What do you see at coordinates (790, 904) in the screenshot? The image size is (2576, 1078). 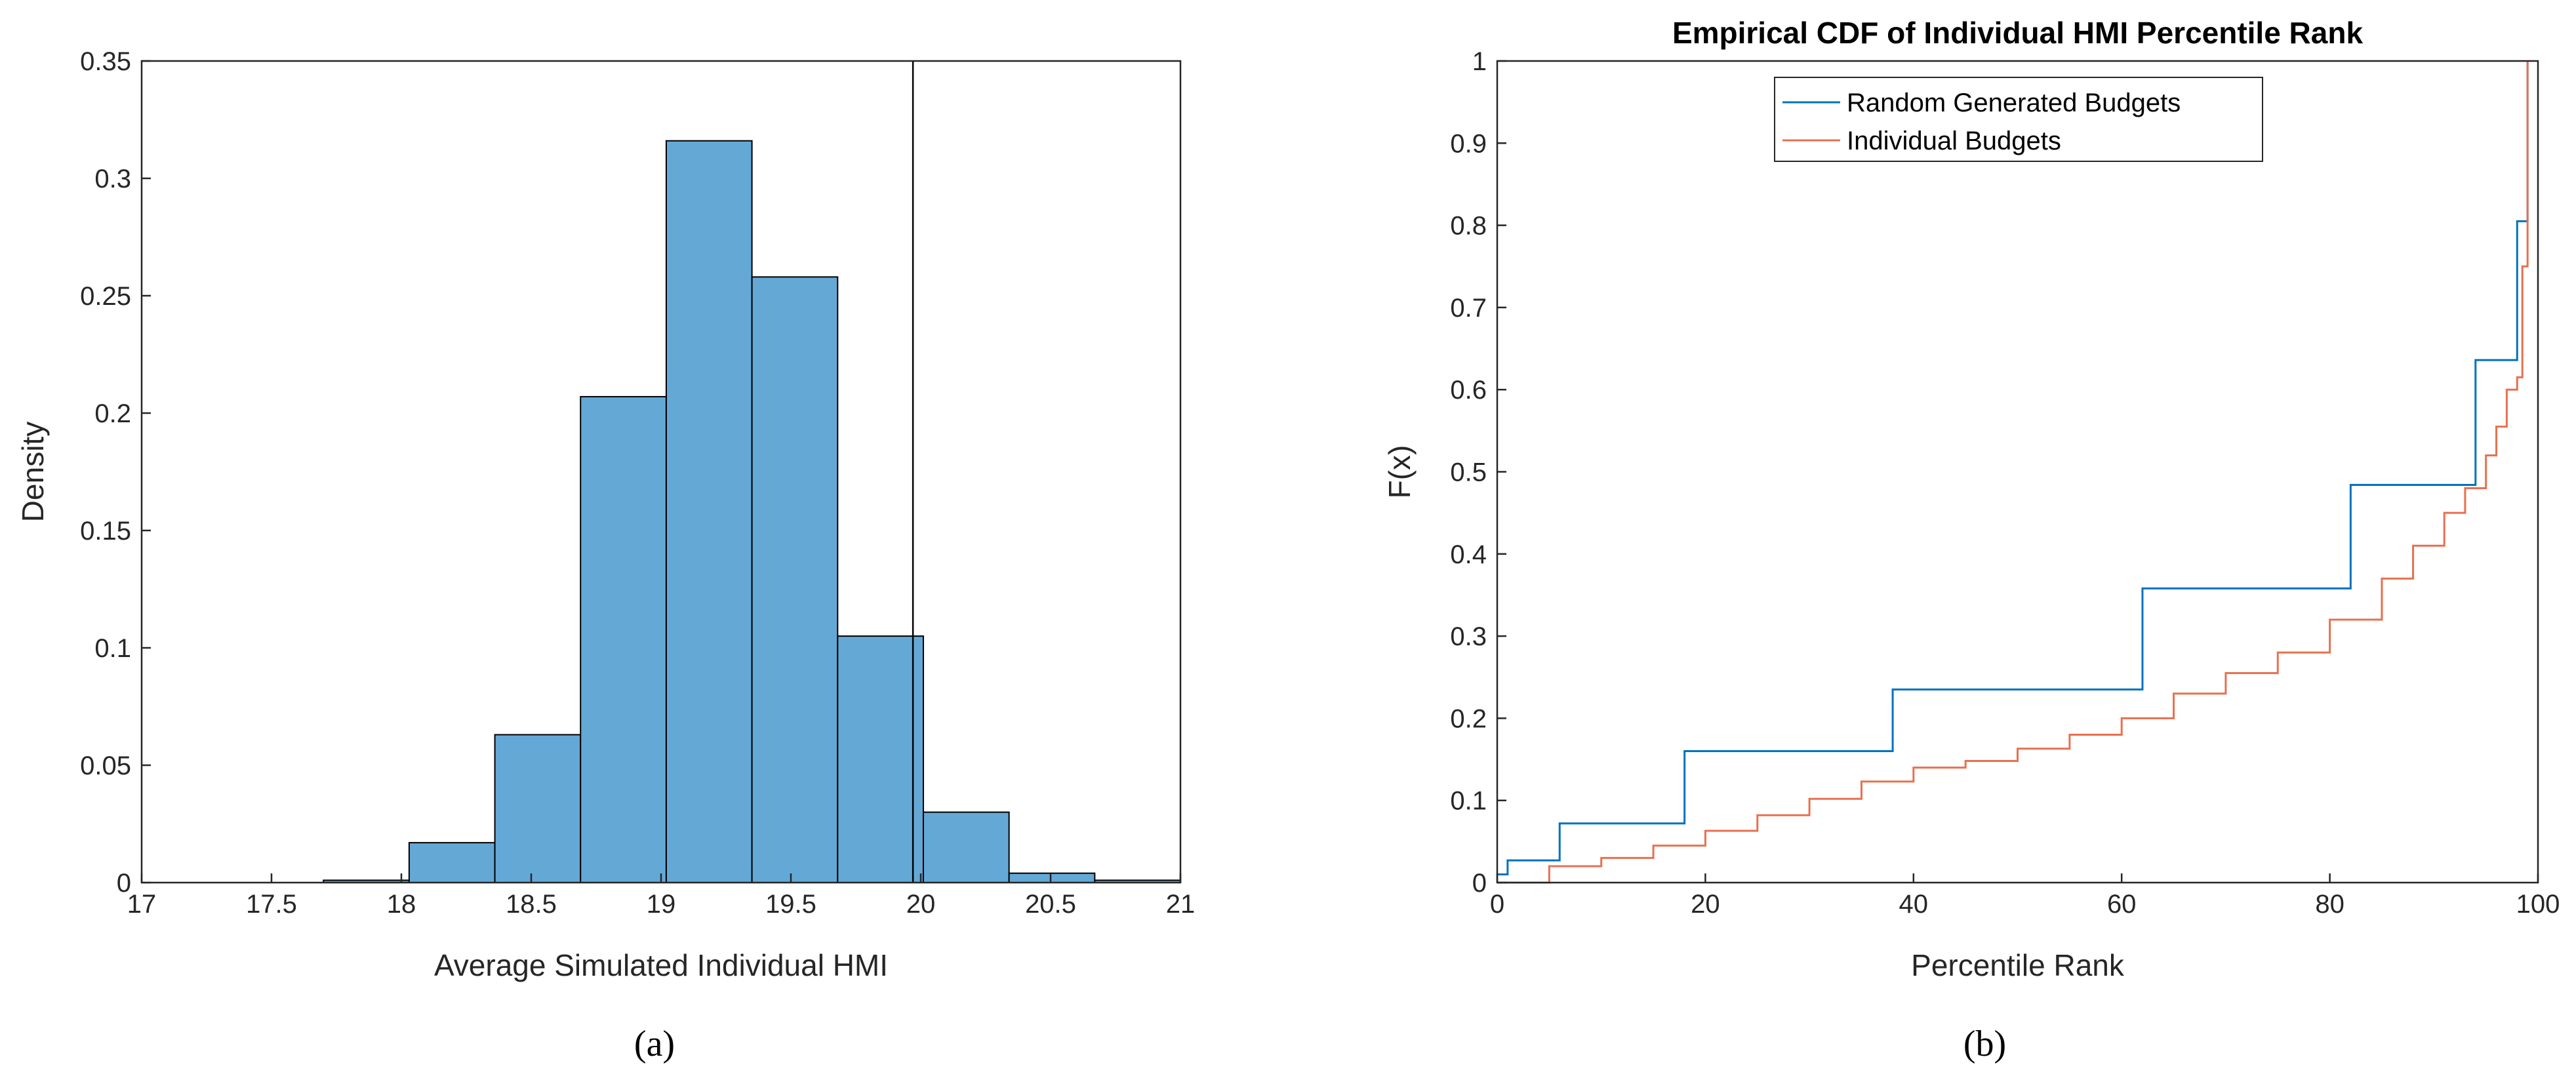 I see `x-tick-label: 19.5` at bounding box center [790, 904].